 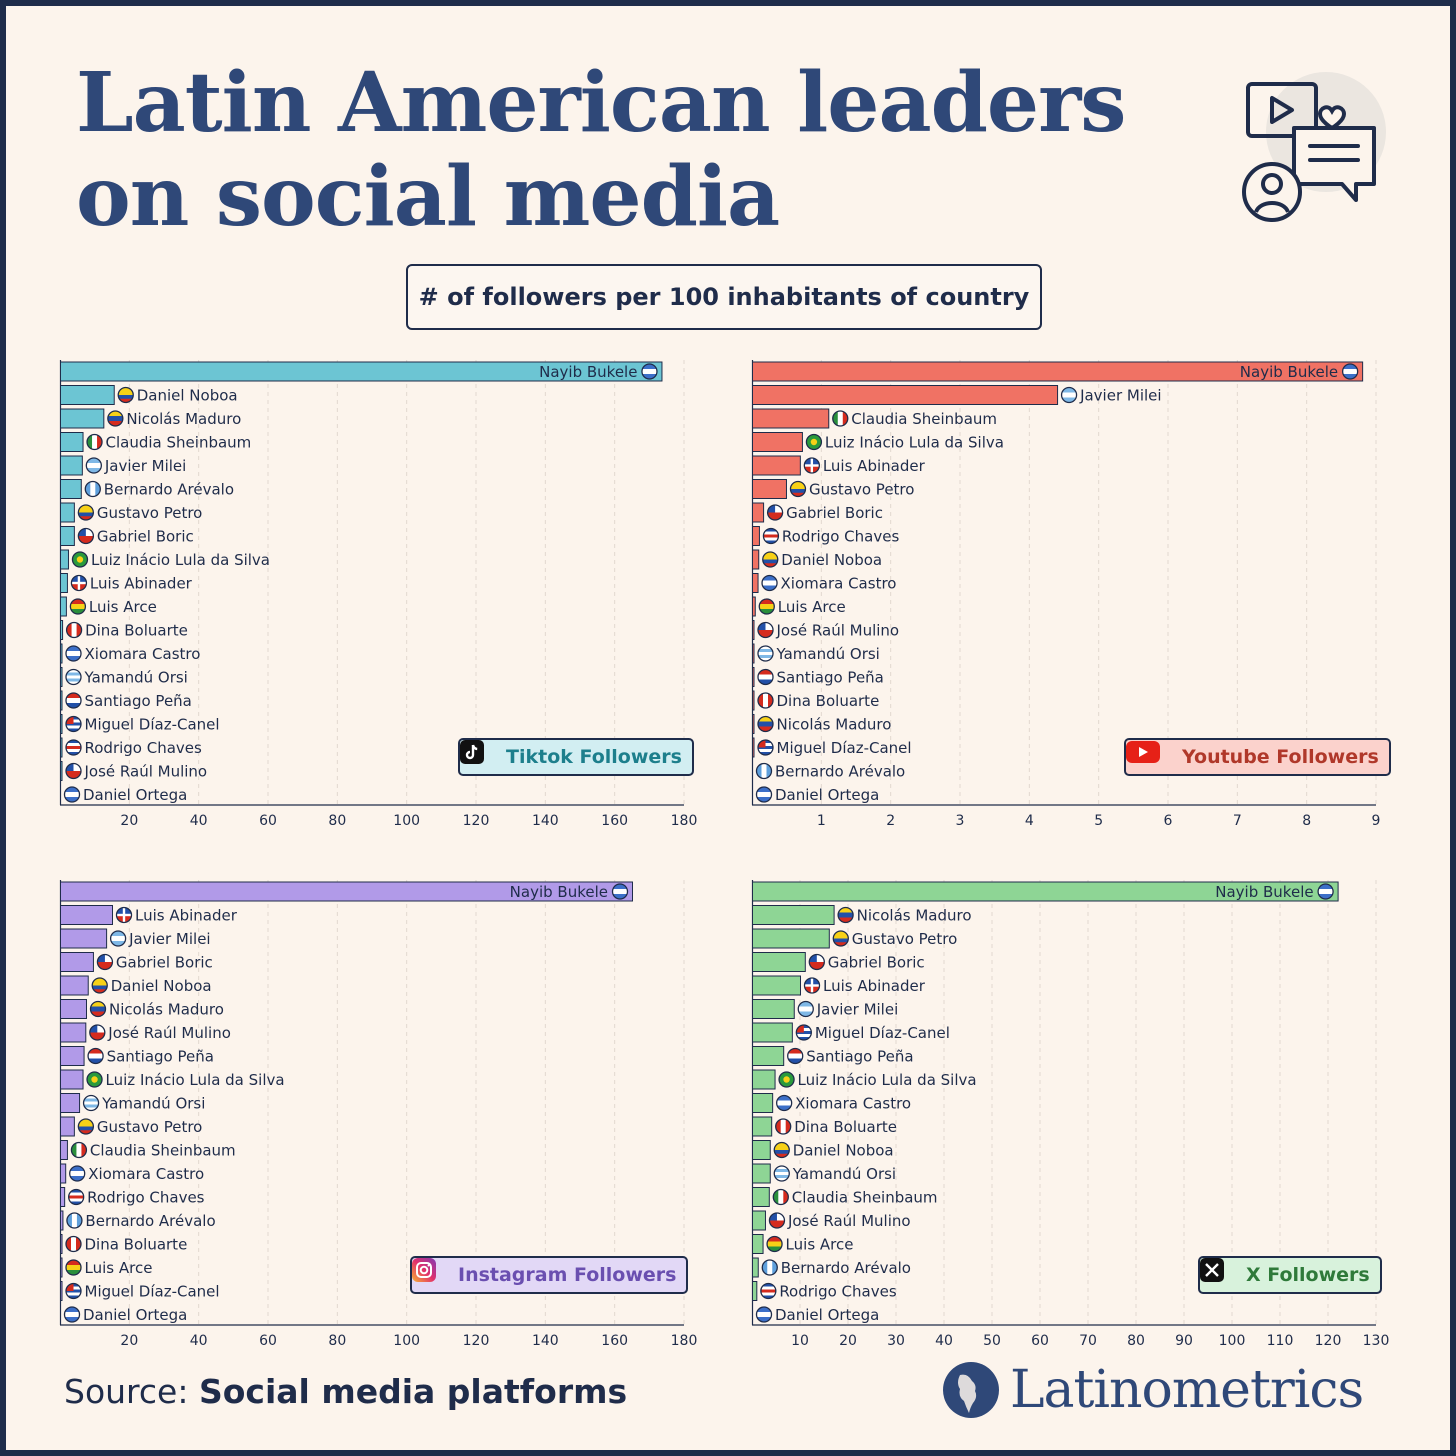 What do you see at coordinates (798, 489) in the screenshot?
I see `youtube-5-flag-icon` at bounding box center [798, 489].